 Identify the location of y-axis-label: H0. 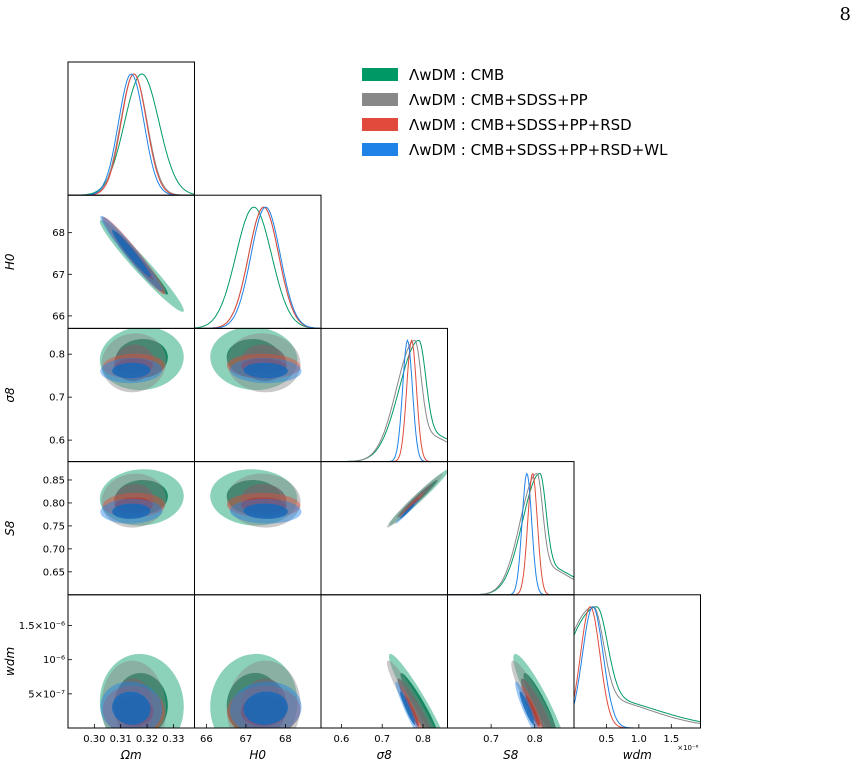
(10, 261).